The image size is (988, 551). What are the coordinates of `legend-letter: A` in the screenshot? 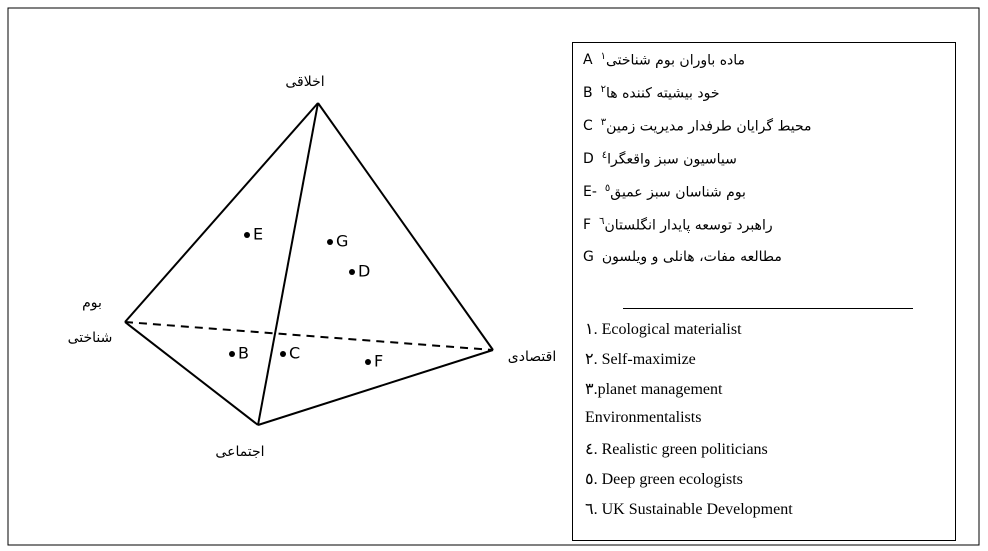 It's located at (588, 59).